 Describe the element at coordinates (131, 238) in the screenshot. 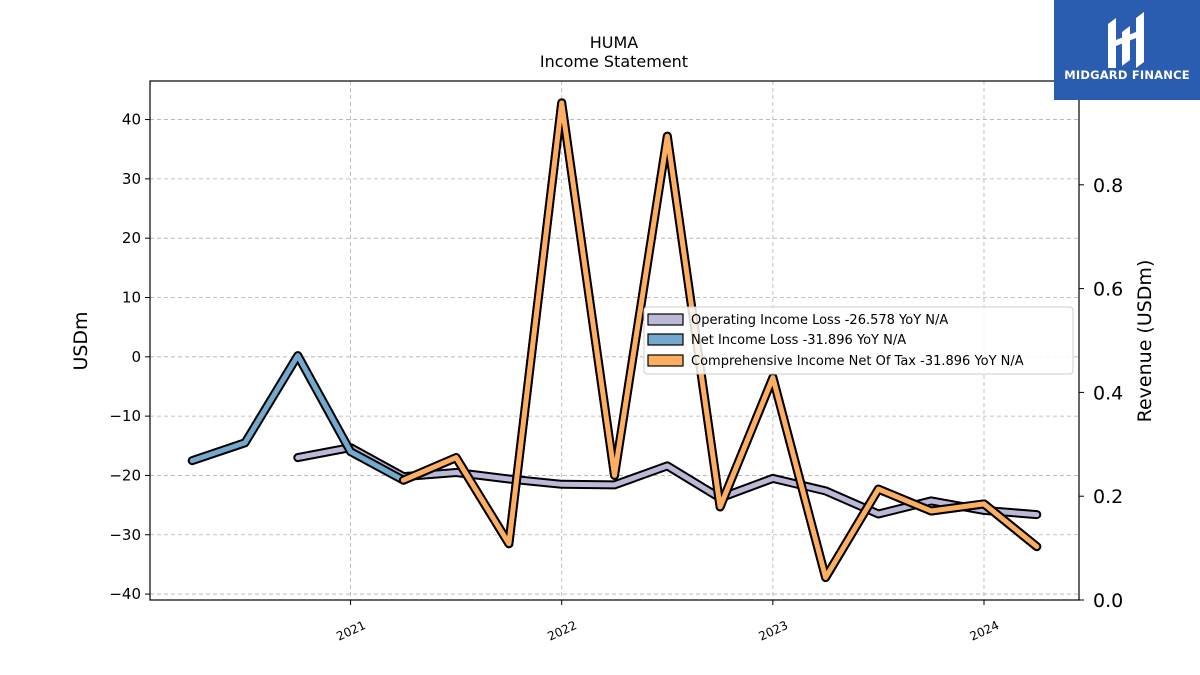

I see `y-tick-label: 20` at that location.